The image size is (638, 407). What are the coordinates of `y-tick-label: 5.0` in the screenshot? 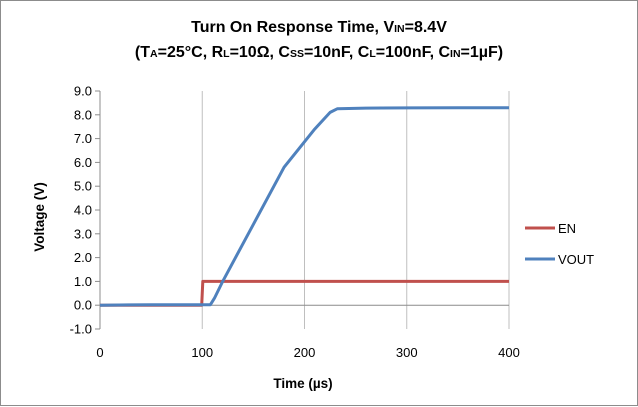 It's located at (83, 186).